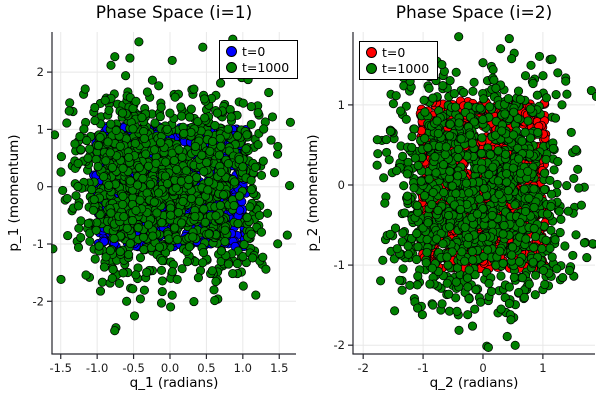 The height and width of the screenshot is (400, 600). Describe the element at coordinates (133, 368) in the screenshot. I see `x-tick-label: -0.5` at that location.